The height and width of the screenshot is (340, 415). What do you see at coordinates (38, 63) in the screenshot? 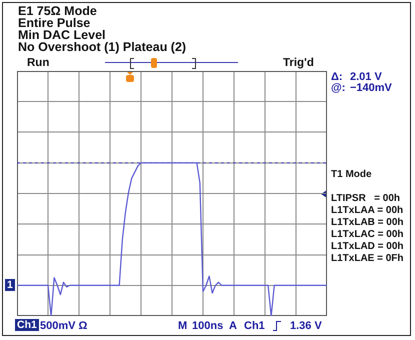
I see `text: Run` at bounding box center [38, 63].